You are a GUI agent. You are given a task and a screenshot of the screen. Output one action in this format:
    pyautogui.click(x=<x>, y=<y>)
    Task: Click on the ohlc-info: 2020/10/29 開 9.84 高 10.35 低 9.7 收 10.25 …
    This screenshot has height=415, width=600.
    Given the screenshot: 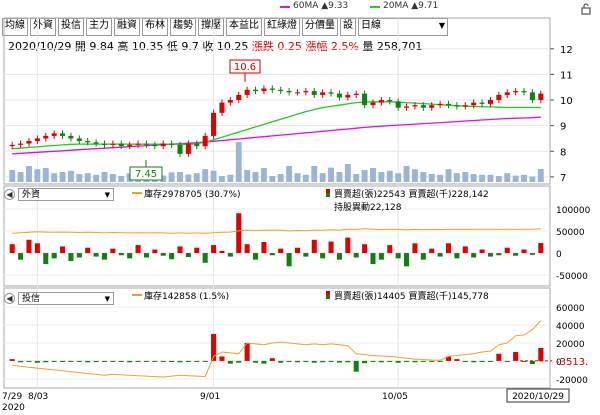 What is the action you would take?
    pyautogui.click(x=215, y=46)
    